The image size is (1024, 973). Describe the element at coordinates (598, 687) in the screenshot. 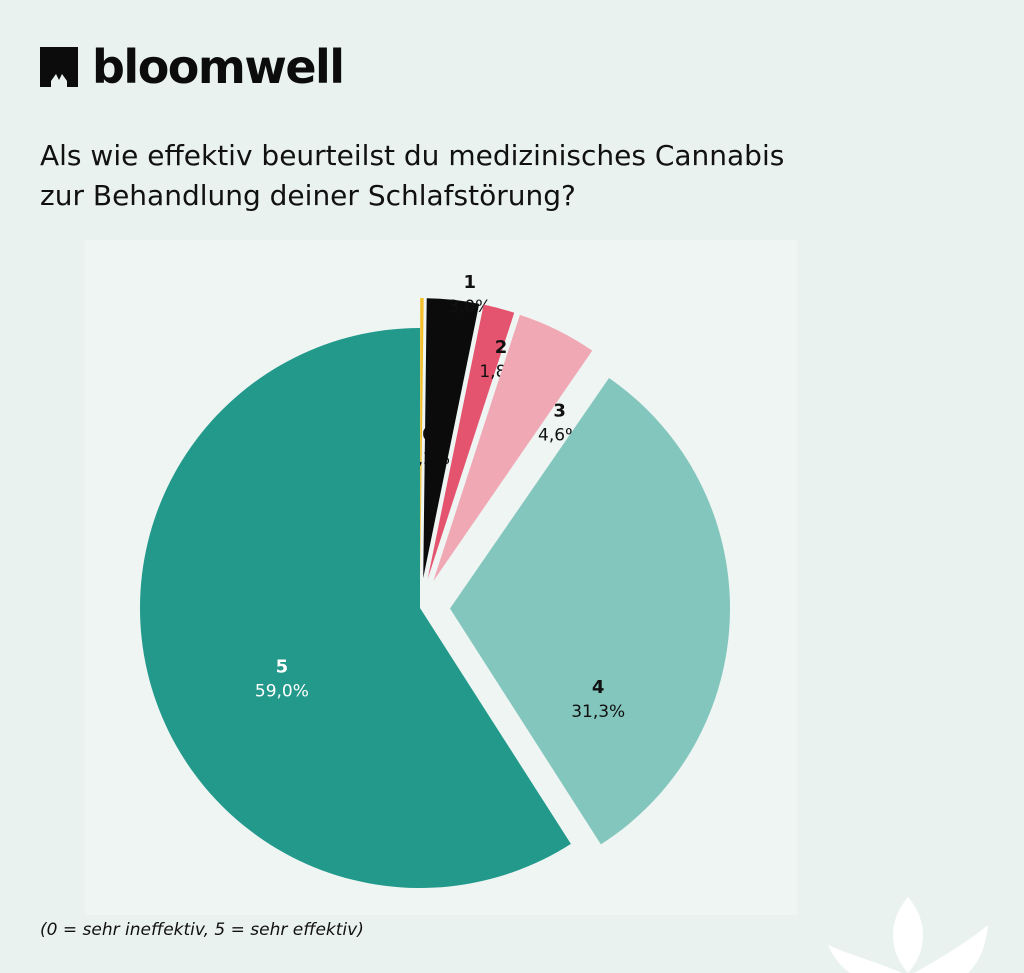

I see `slice-category-label-4: 4` at that location.